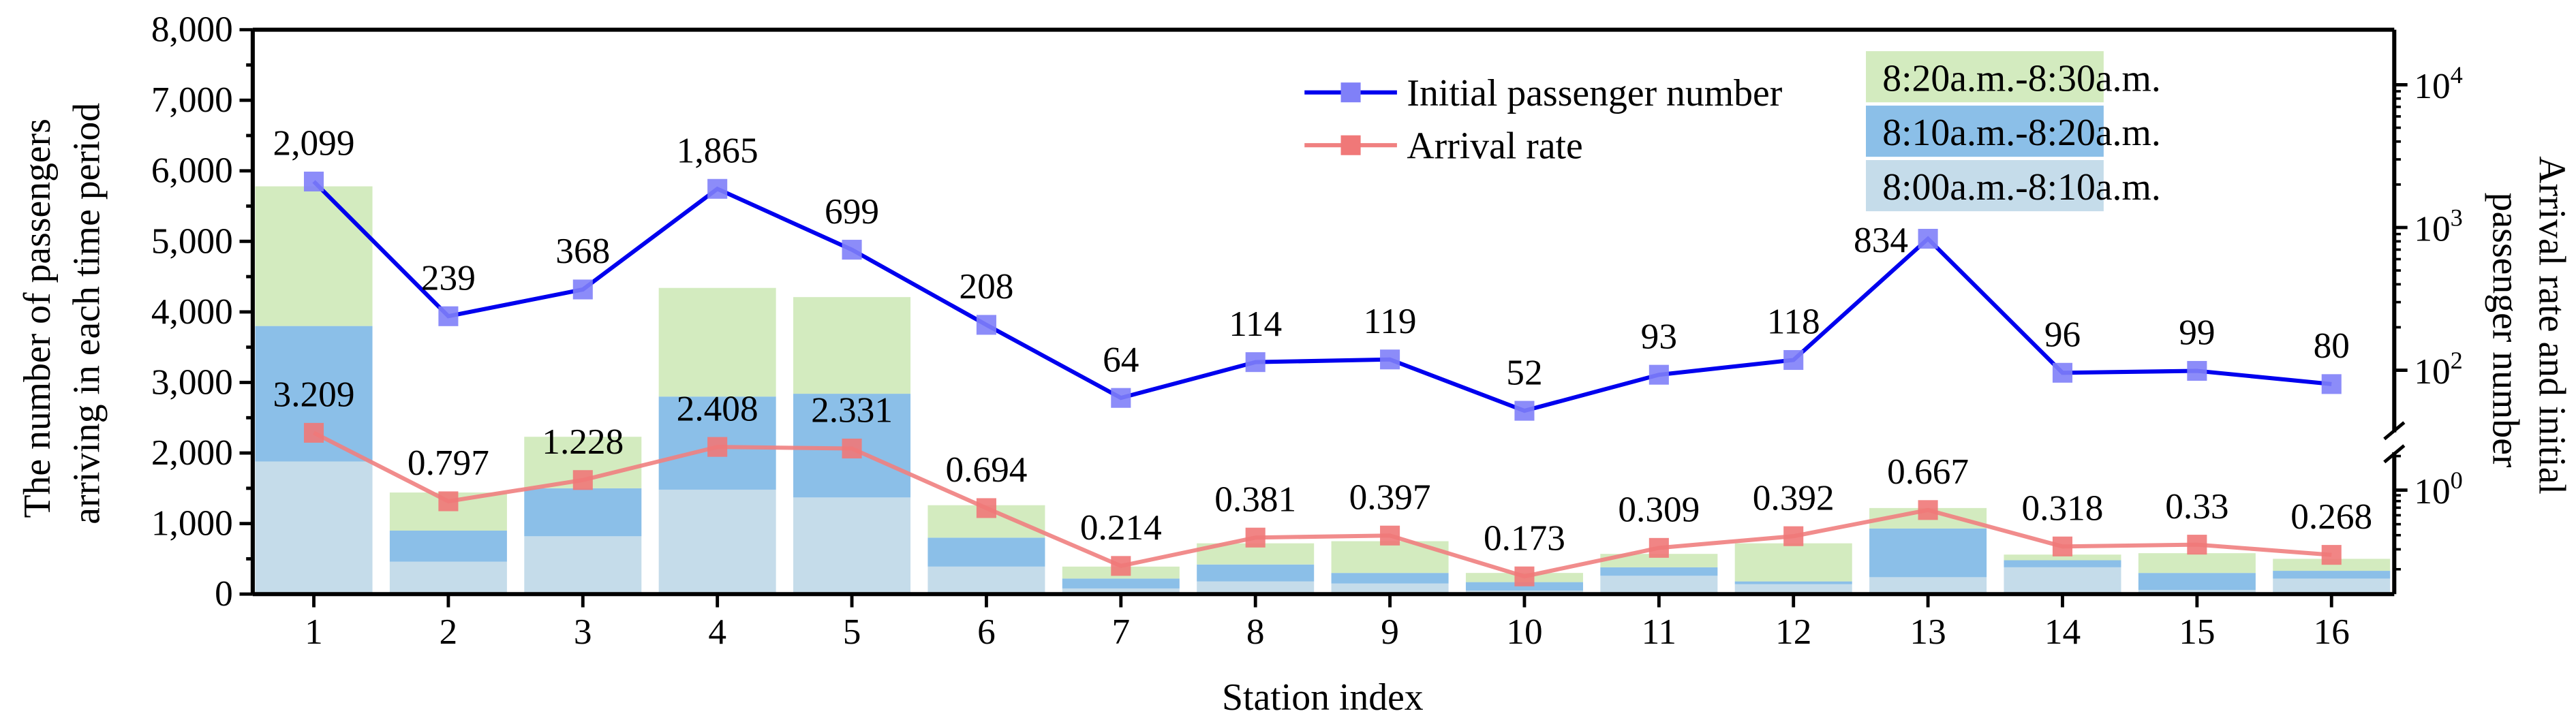 This screenshot has height=722, width=2576. I want to click on initial-passenger-label-4: 1,865, so click(717, 151).